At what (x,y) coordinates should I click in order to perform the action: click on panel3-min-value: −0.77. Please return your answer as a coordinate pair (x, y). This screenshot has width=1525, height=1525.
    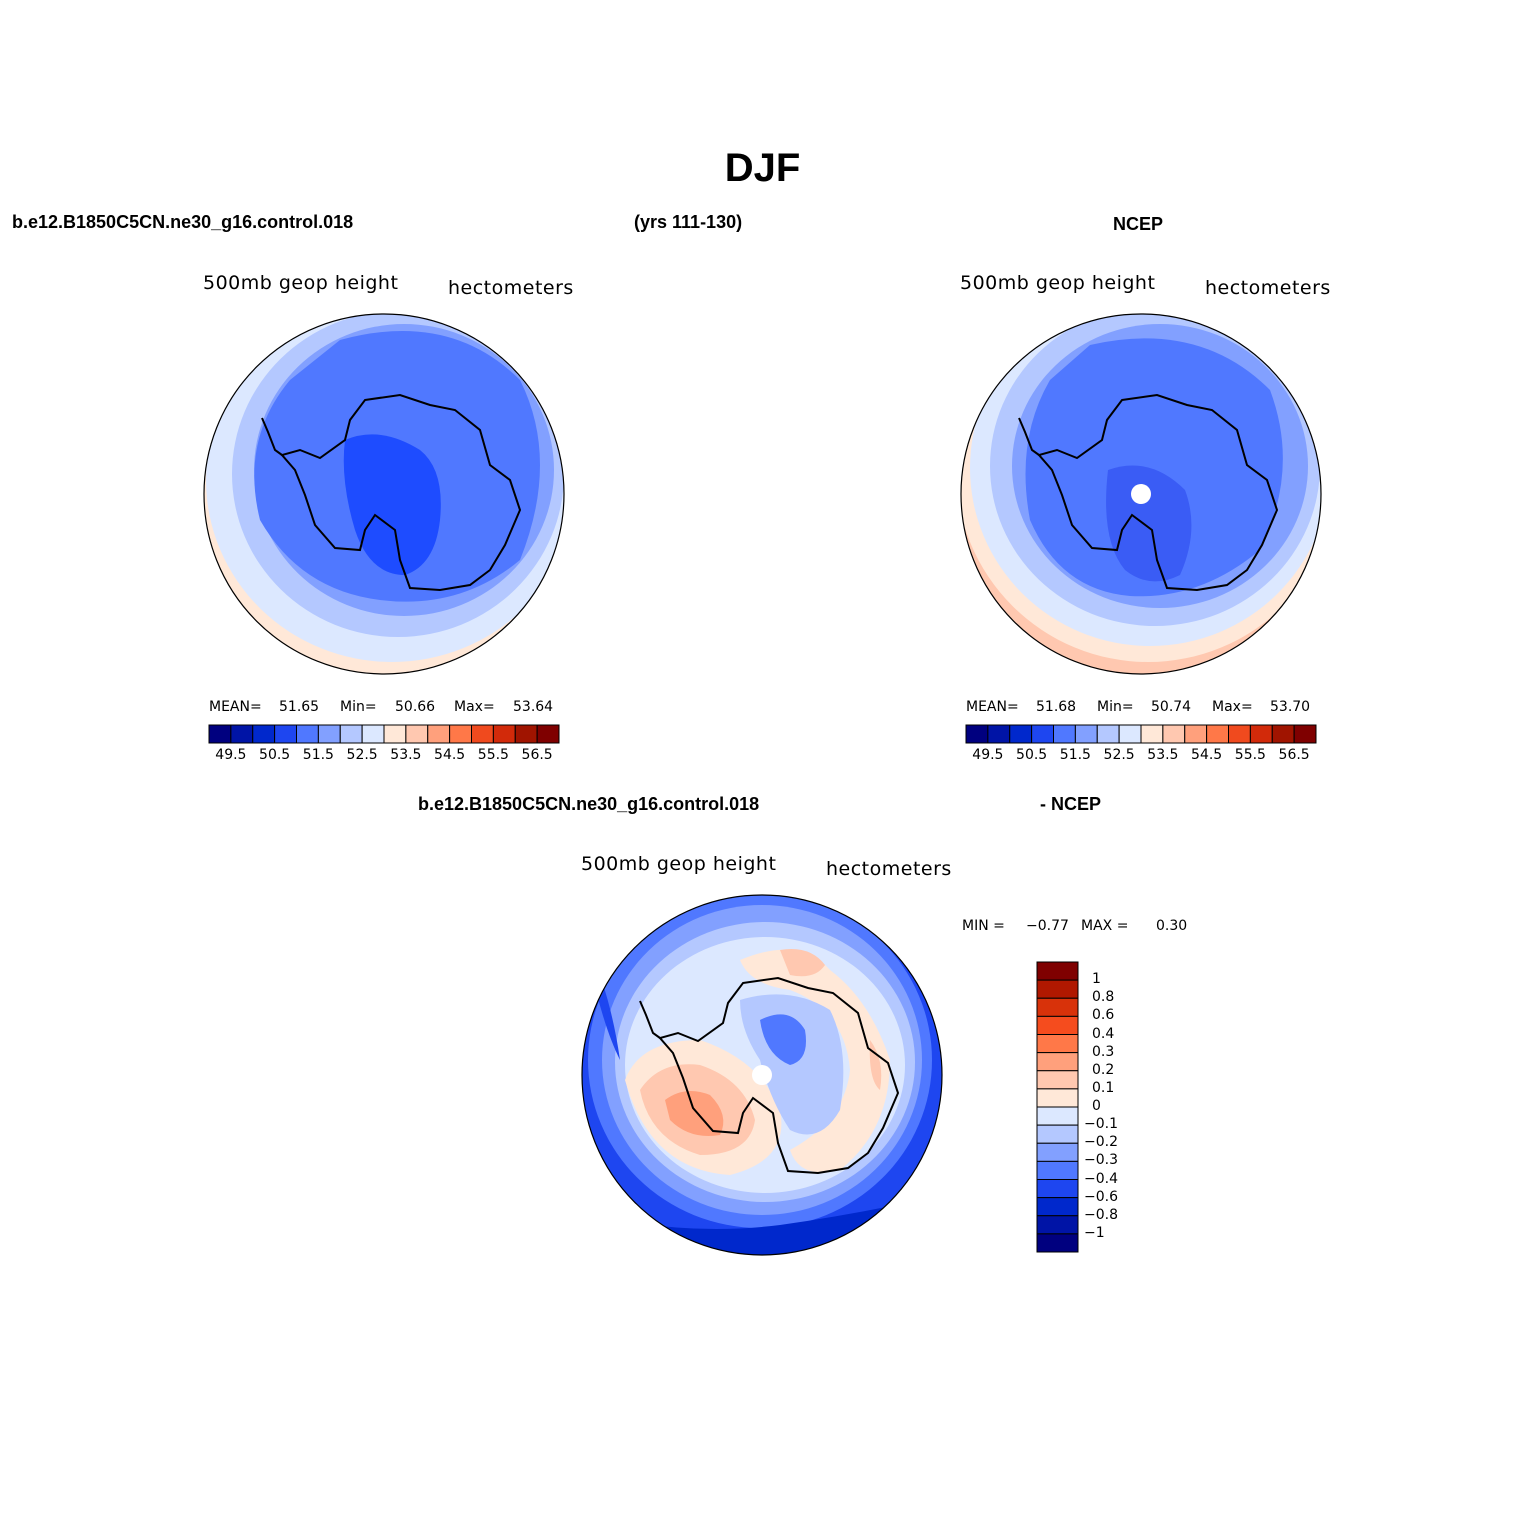
    Looking at the image, I should click on (1047, 926).